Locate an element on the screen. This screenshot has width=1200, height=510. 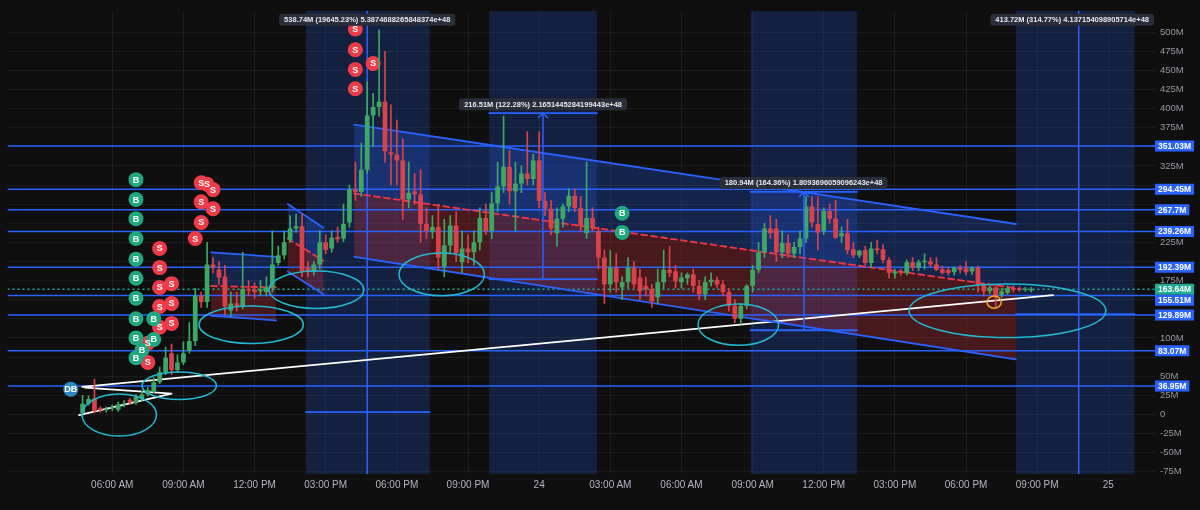
y-tick-label: 25M is located at coordinates (1169, 394).